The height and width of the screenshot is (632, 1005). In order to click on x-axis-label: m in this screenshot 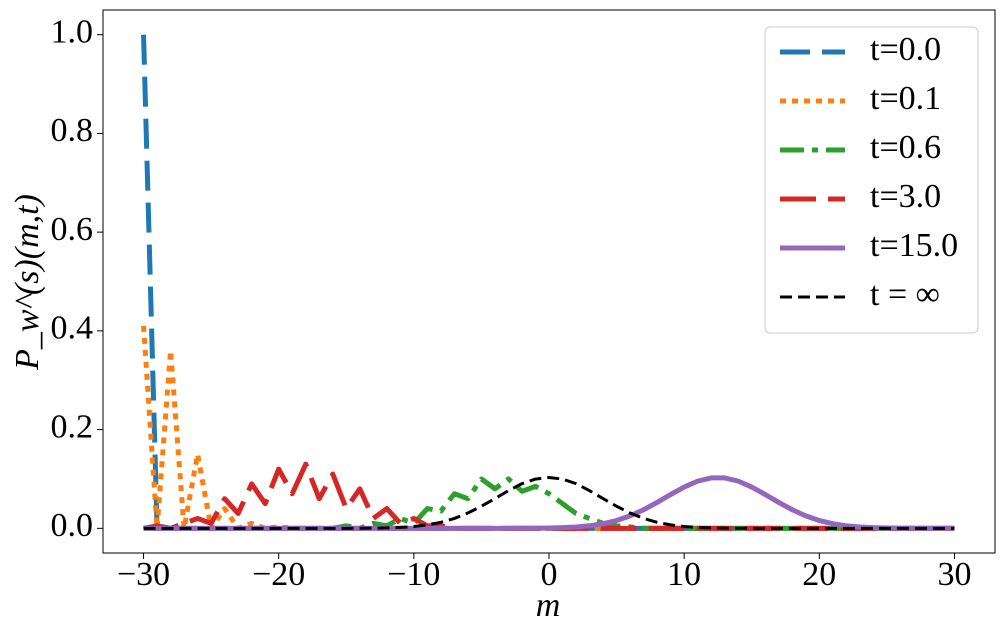, I will do `click(548, 605)`.